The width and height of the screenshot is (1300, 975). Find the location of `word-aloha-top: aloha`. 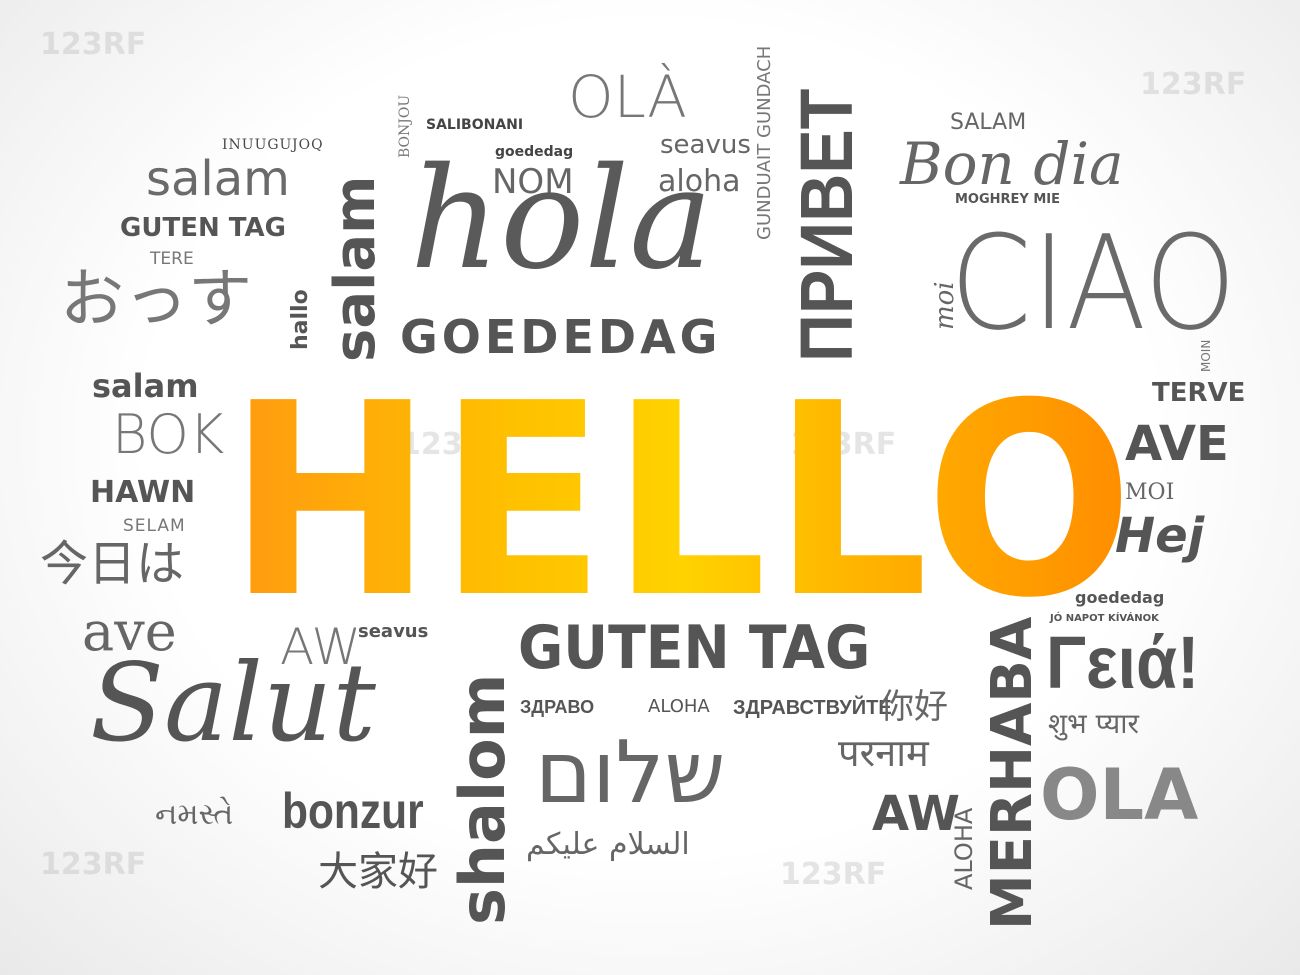

word-aloha-top: aloha is located at coordinates (699, 181).